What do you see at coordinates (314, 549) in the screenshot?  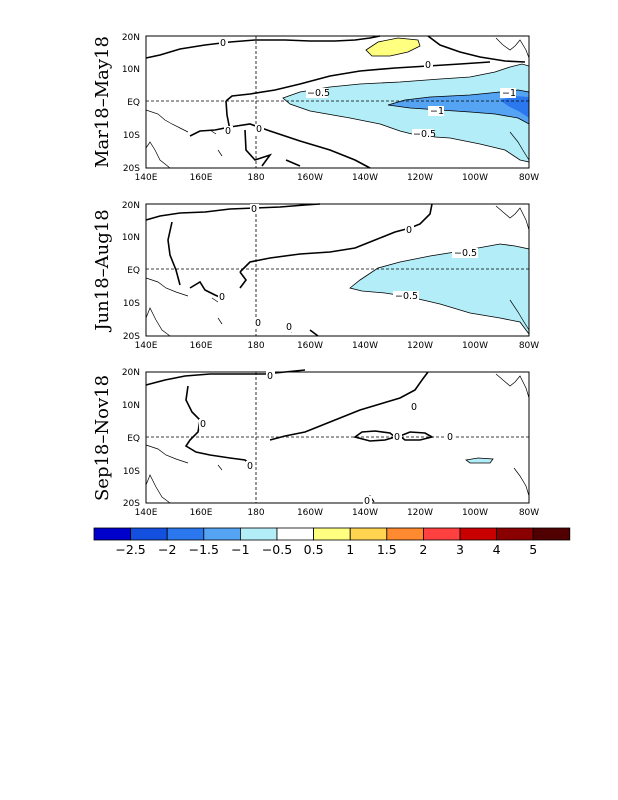 I see `colorbar-label: 0.5` at bounding box center [314, 549].